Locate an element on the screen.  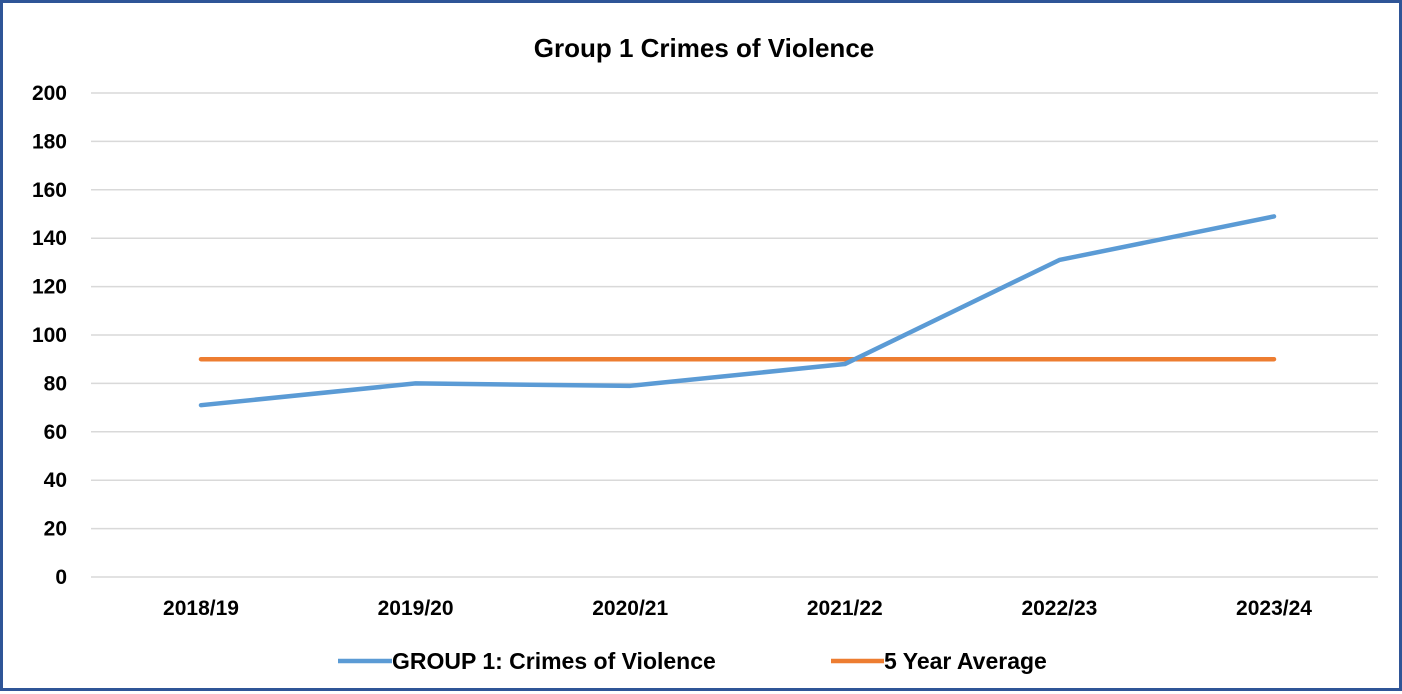
y-tick-label-200: 200 is located at coordinates (49, 93).